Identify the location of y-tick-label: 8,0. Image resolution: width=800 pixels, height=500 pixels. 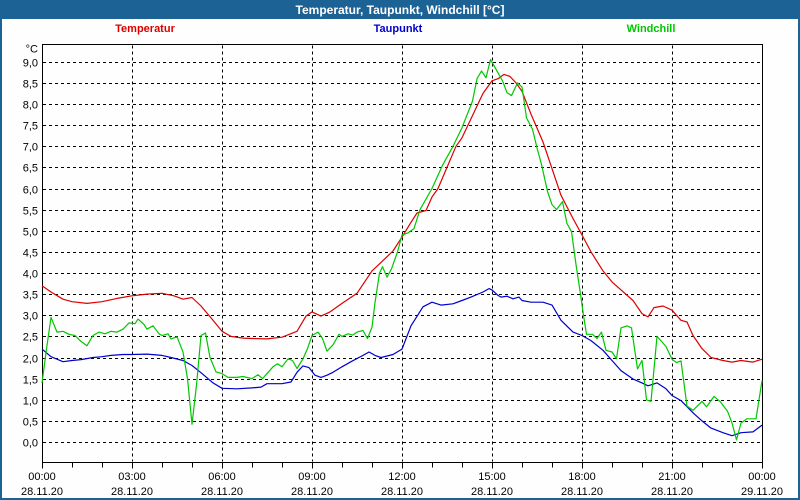
(30, 106).